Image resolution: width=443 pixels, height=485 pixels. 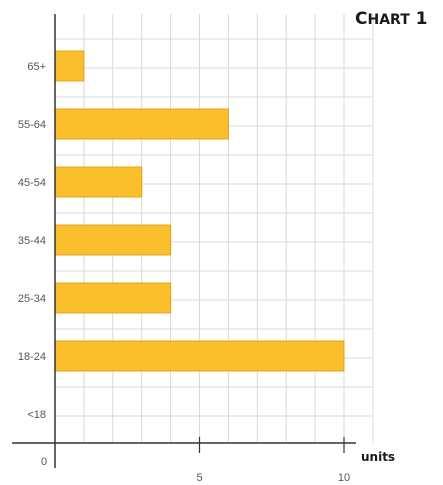 I want to click on chart-title-initial: C, so click(x=361, y=19).